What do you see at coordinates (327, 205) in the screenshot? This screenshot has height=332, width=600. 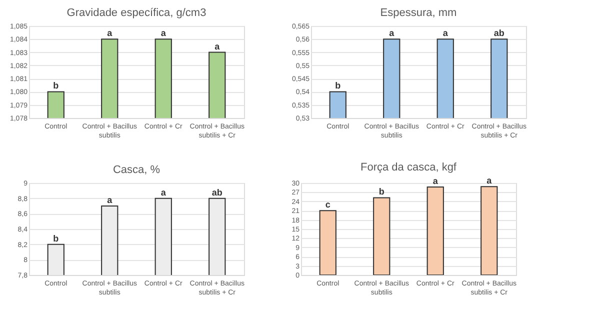 I see `annotation: c` at bounding box center [327, 205].